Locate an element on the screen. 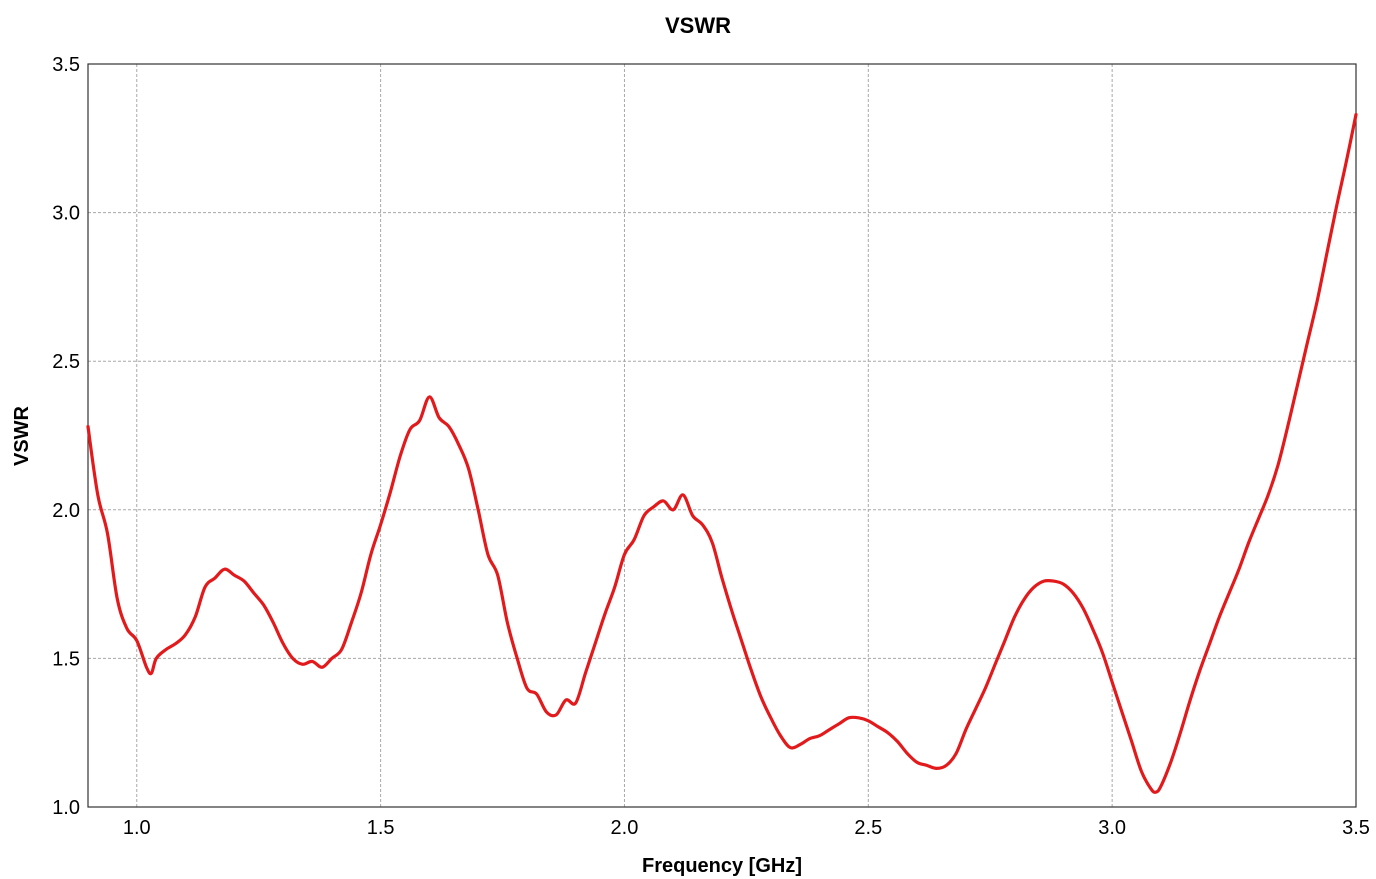 This screenshot has width=1376, height=879. y-tick-label: 2.0 is located at coordinates (66, 511).